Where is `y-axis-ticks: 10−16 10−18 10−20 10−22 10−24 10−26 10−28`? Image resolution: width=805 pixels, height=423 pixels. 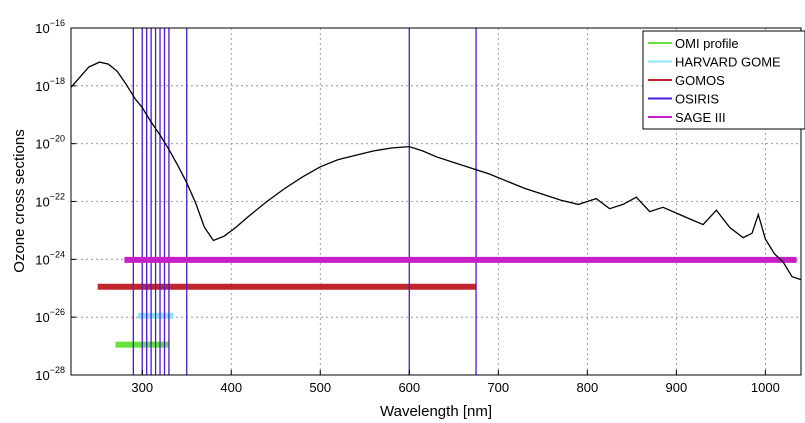 y-axis-ticks: 10−16 10−18 10−20 10−22 10−24 10−26 10−28 is located at coordinates (55, 200).